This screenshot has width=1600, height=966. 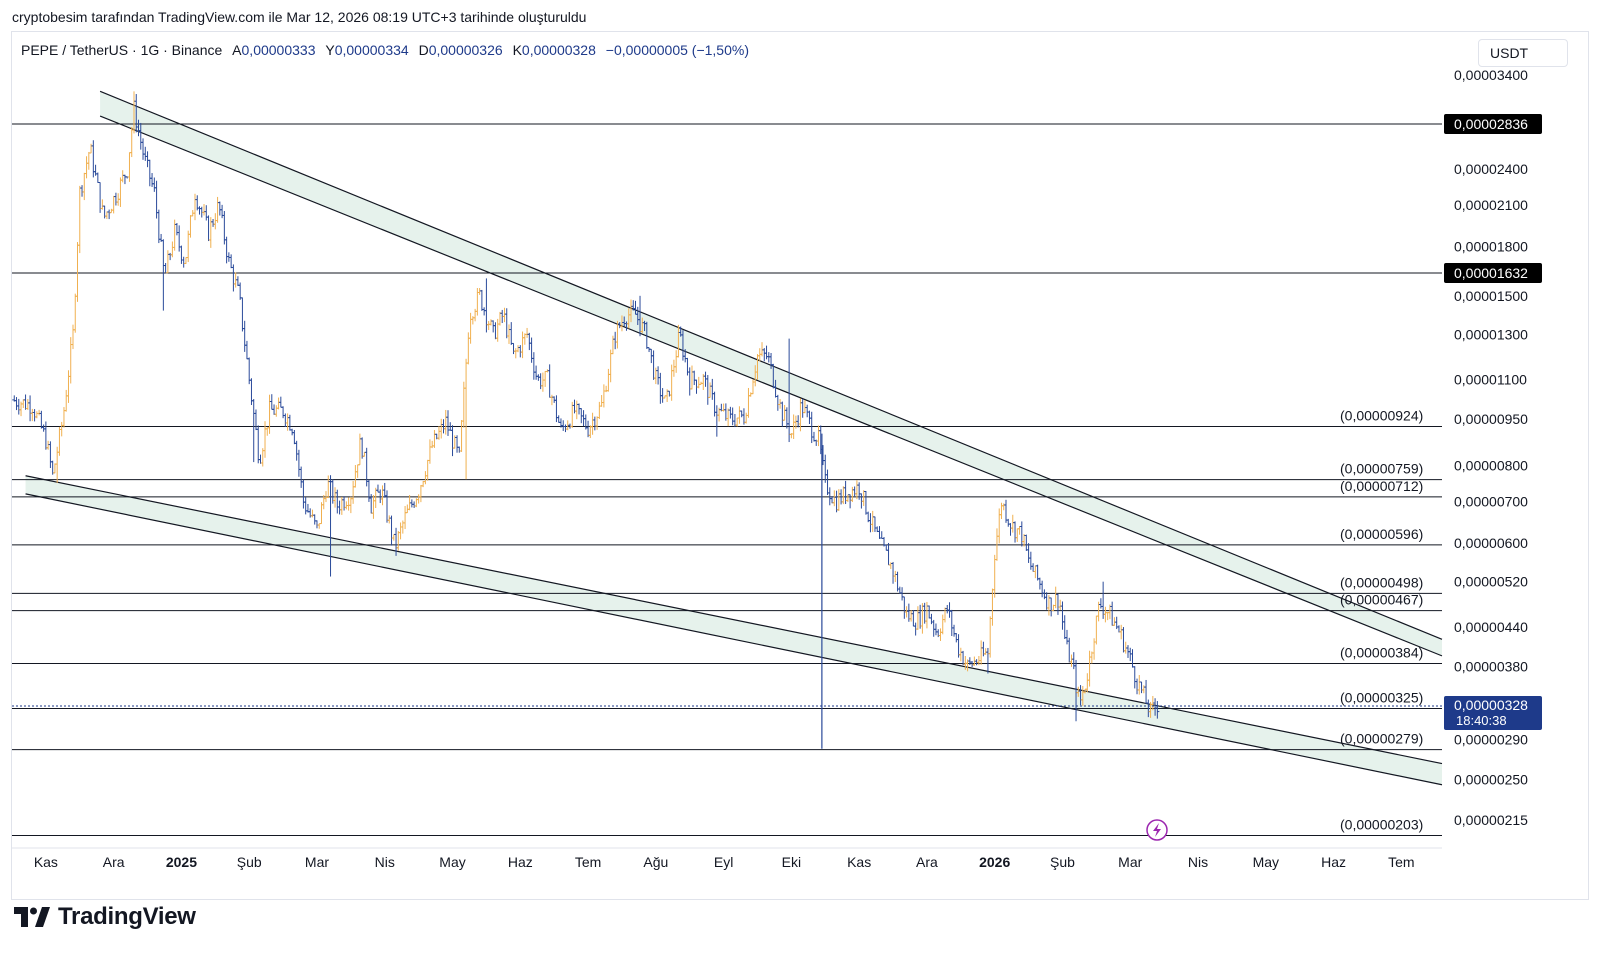 I want to click on currency-button: USDT, so click(x=1523, y=53).